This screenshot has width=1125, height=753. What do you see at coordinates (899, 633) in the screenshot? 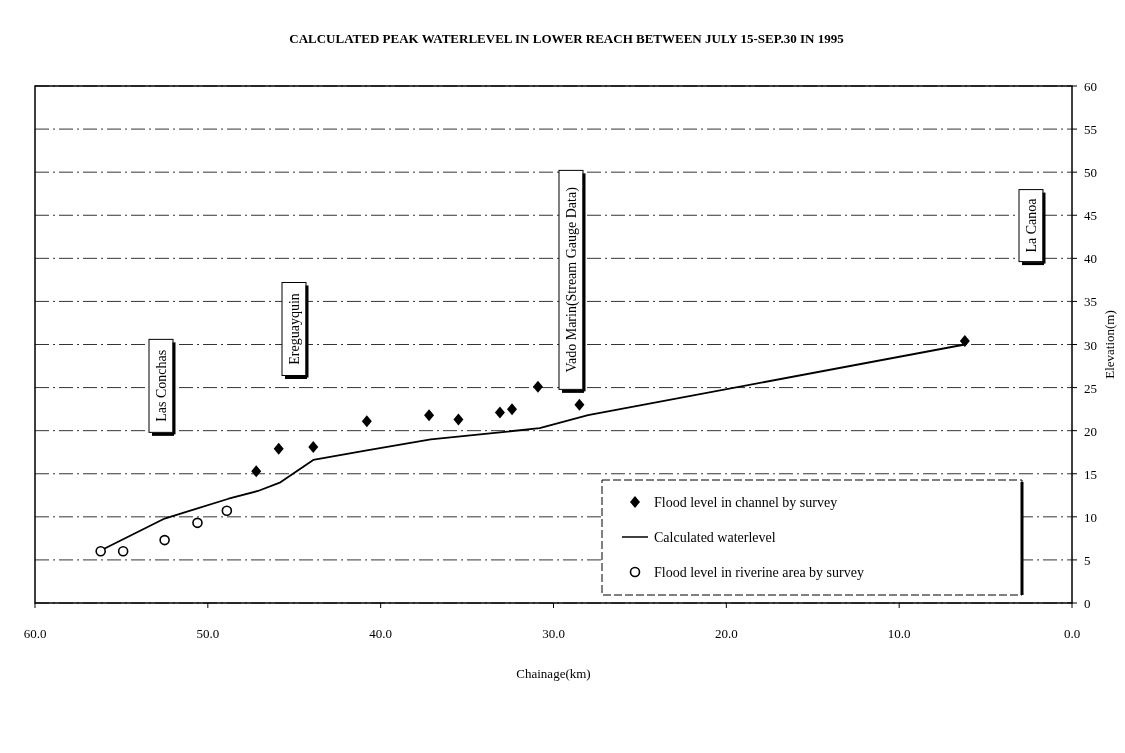
I see `x-tick-label: 10.0` at bounding box center [899, 633].